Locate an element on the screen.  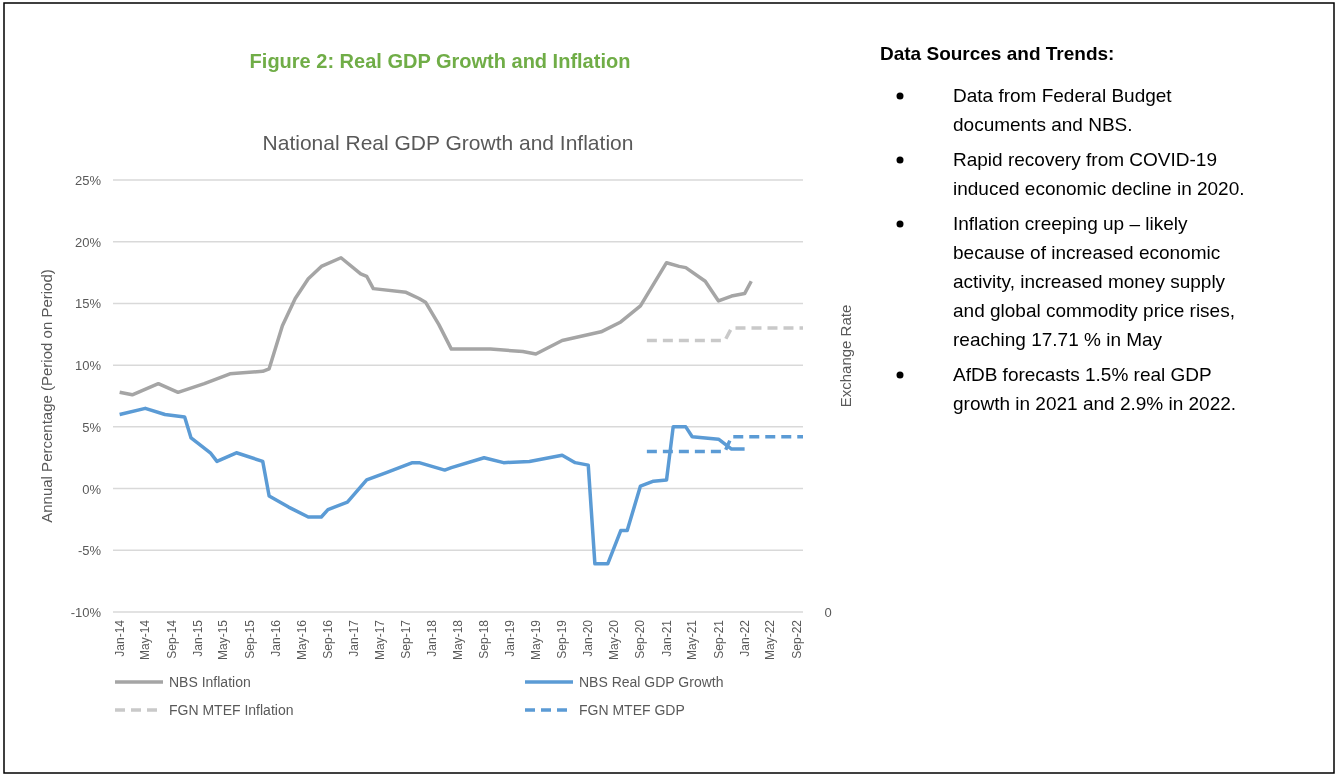
x-tick-label: Sep-16 is located at coordinates (327, 639).